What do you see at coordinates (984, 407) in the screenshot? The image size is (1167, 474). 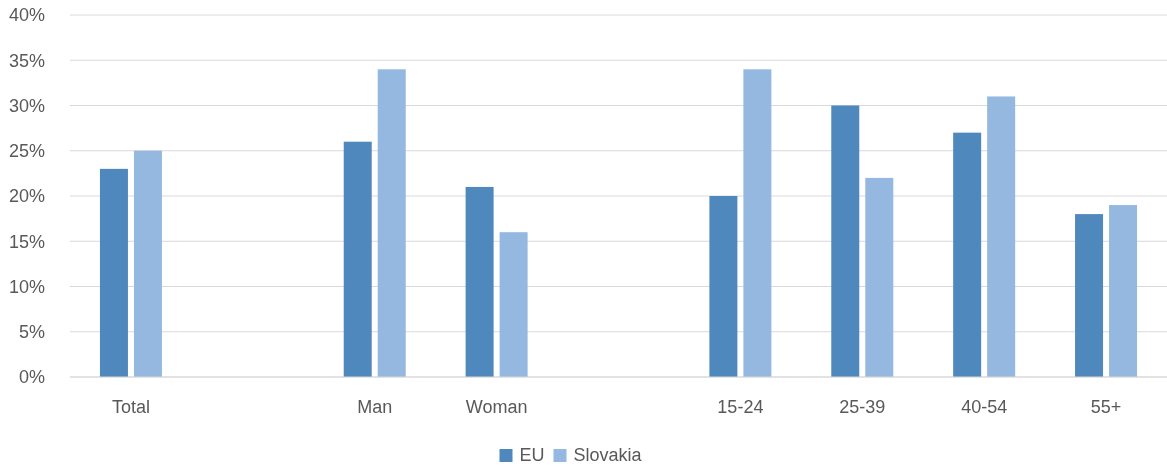 I see `x-tick-label: 40-54` at bounding box center [984, 407].